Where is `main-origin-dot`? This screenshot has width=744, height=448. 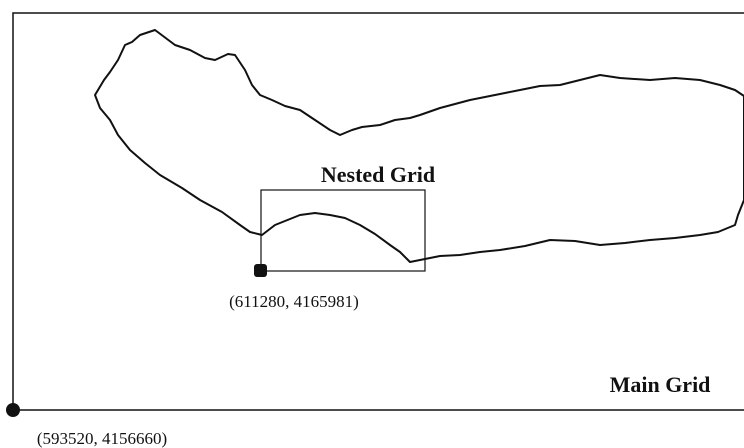 main-origin-dot is located at coordinates (13, 410).